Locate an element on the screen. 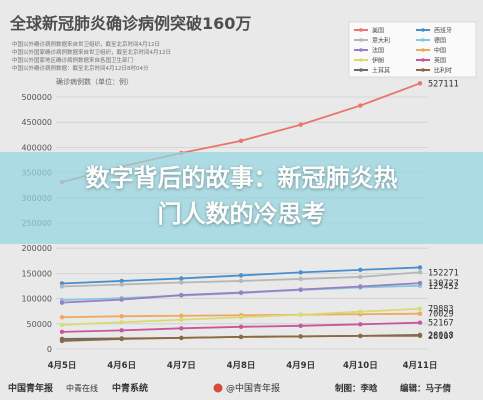 The image size is (483, 400). legend-label: 西班牙 is located at coordinates (443, 31).